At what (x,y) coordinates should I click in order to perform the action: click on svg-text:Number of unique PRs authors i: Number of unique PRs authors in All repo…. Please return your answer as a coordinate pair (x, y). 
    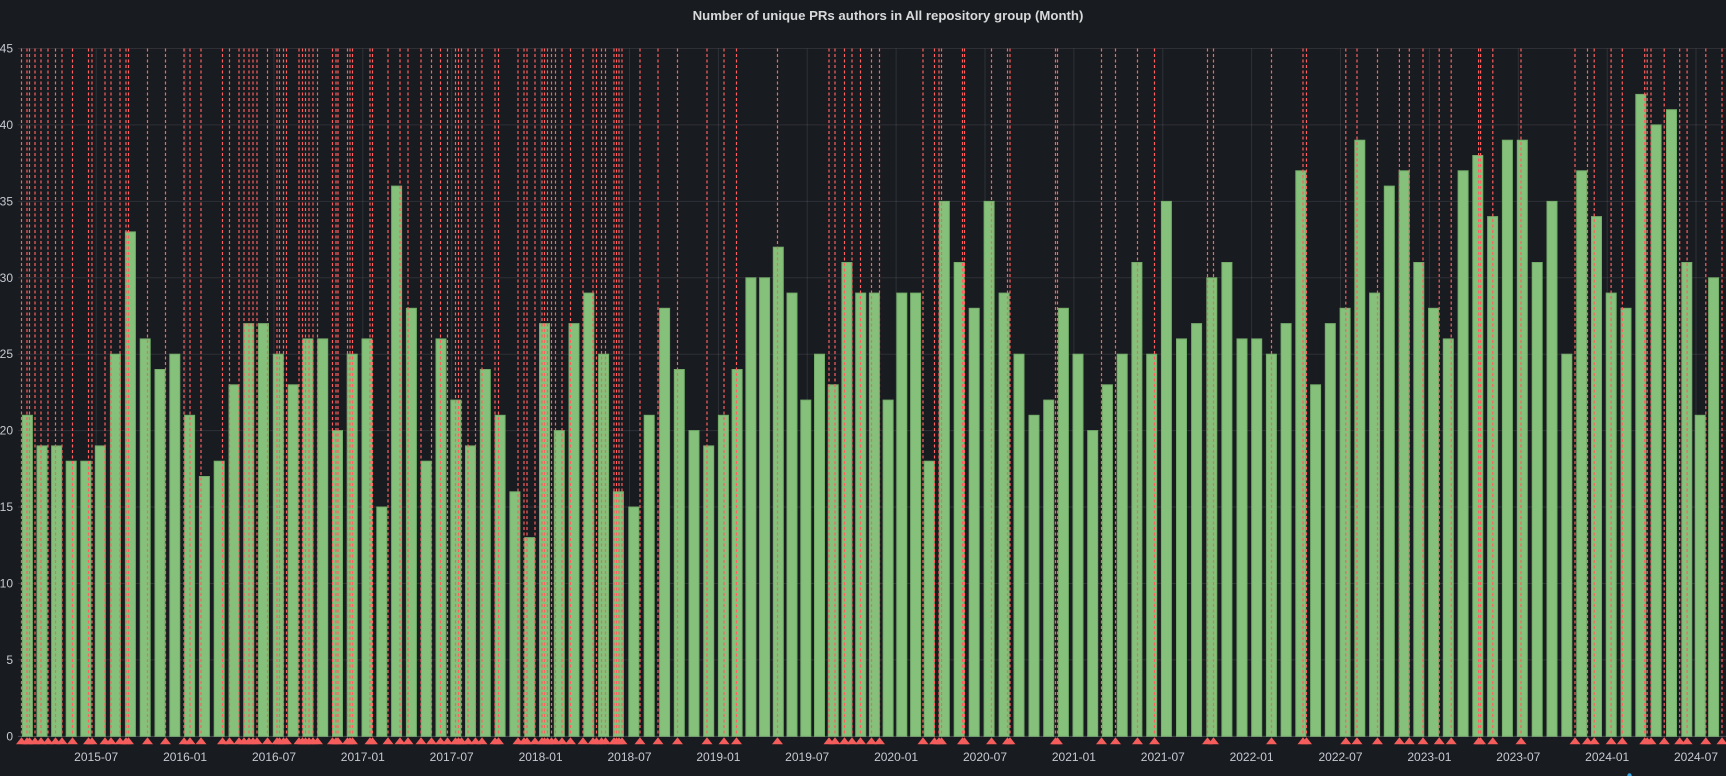
    Looking at the image, I should click on (888, 15).